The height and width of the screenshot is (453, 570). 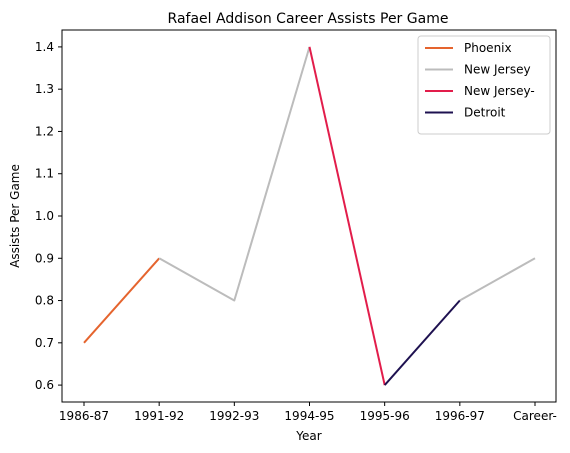 I want to click on y-tick-label: 0.6, so click(x=44, y=385).